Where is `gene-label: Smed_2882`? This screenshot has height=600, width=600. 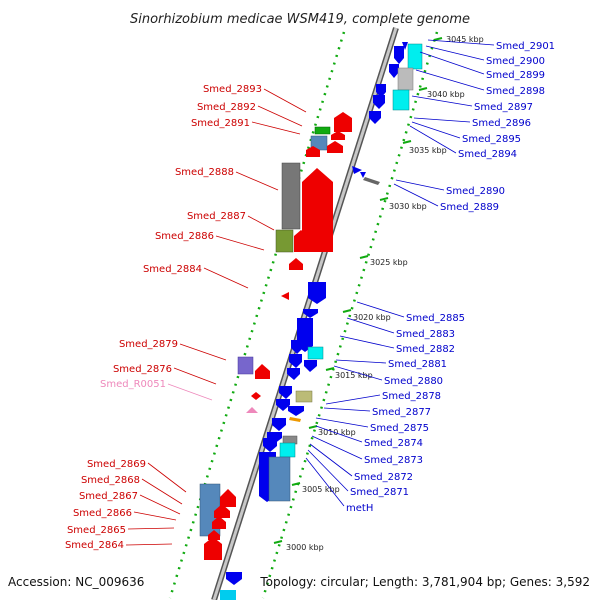 gene-label: Smed_2882 is located at coordinates (425, 349).